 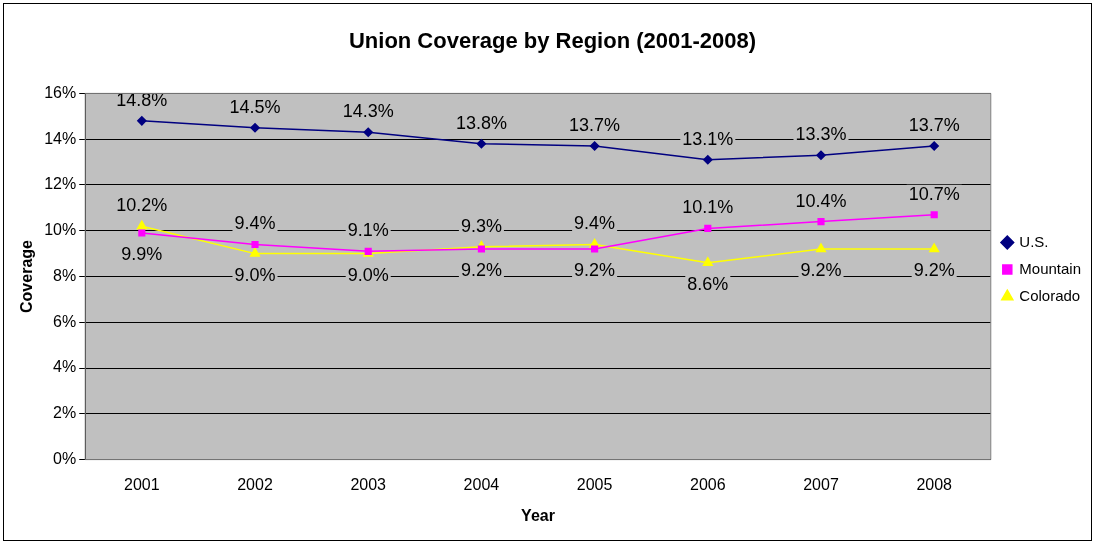 What do you see at coordinates (255, 106) in the screenshot?
I see `data-label: 14.5%` at bounding box center [255, 106].